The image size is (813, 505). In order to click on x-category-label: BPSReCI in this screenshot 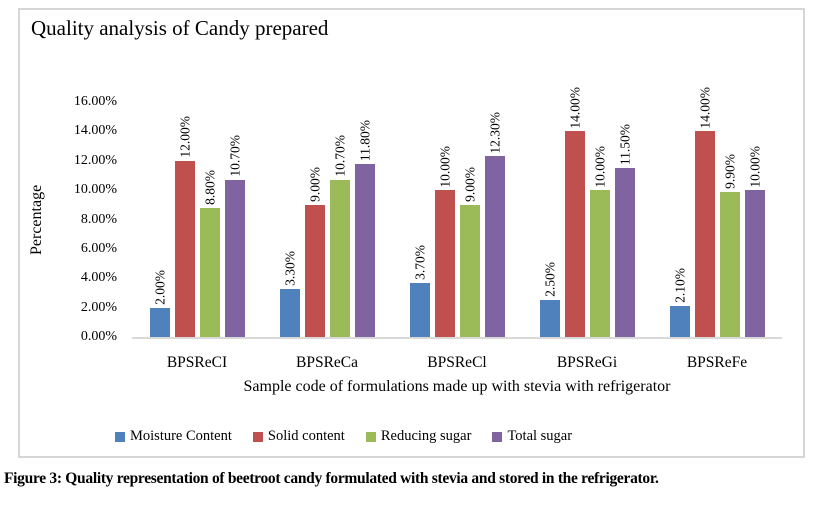, I will do `click(197, 362)`.